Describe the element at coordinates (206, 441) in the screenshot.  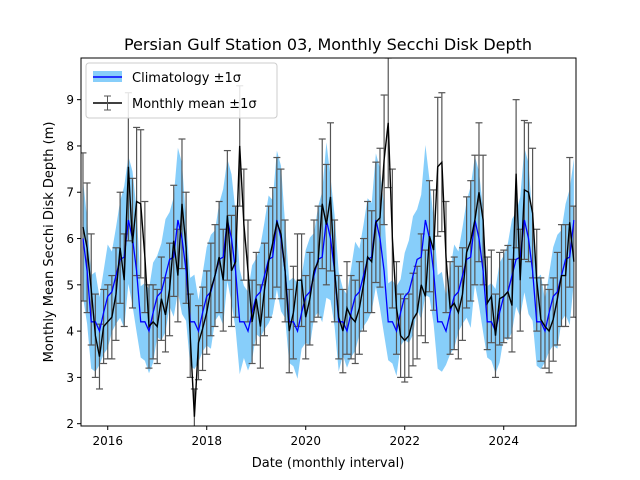
I see `x-tick-label: 2018` at that location.